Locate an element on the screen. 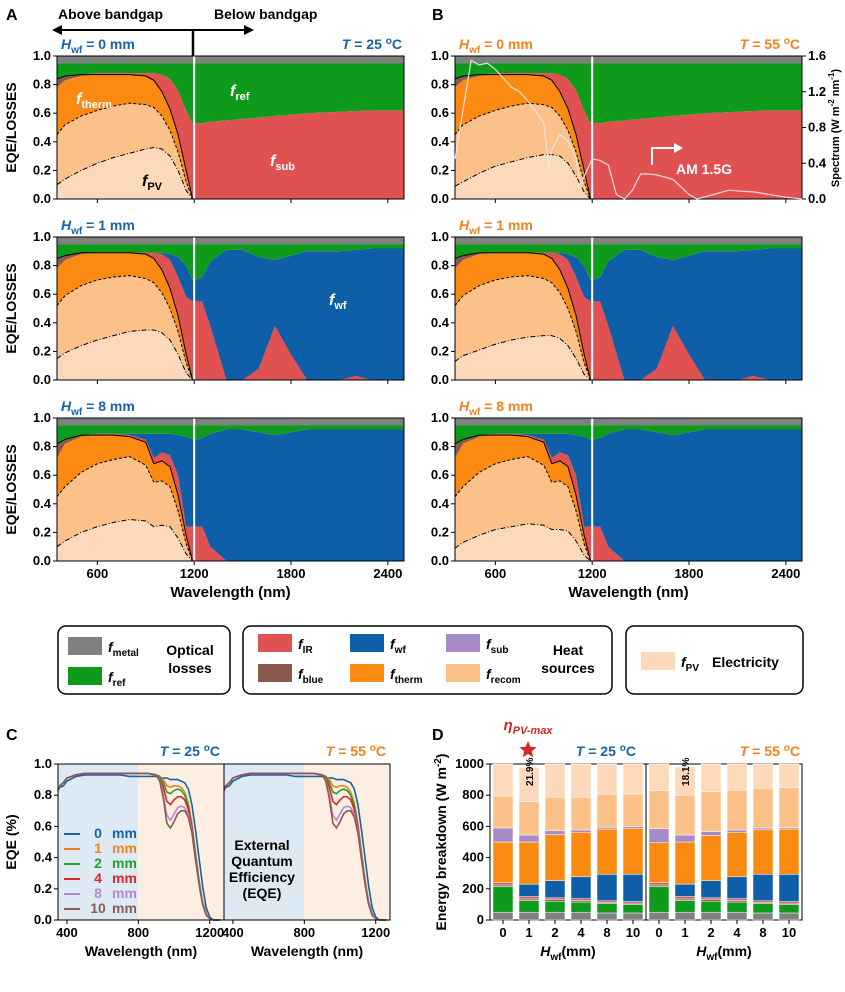  legend-box-heat is located at coordinates (427, 660).